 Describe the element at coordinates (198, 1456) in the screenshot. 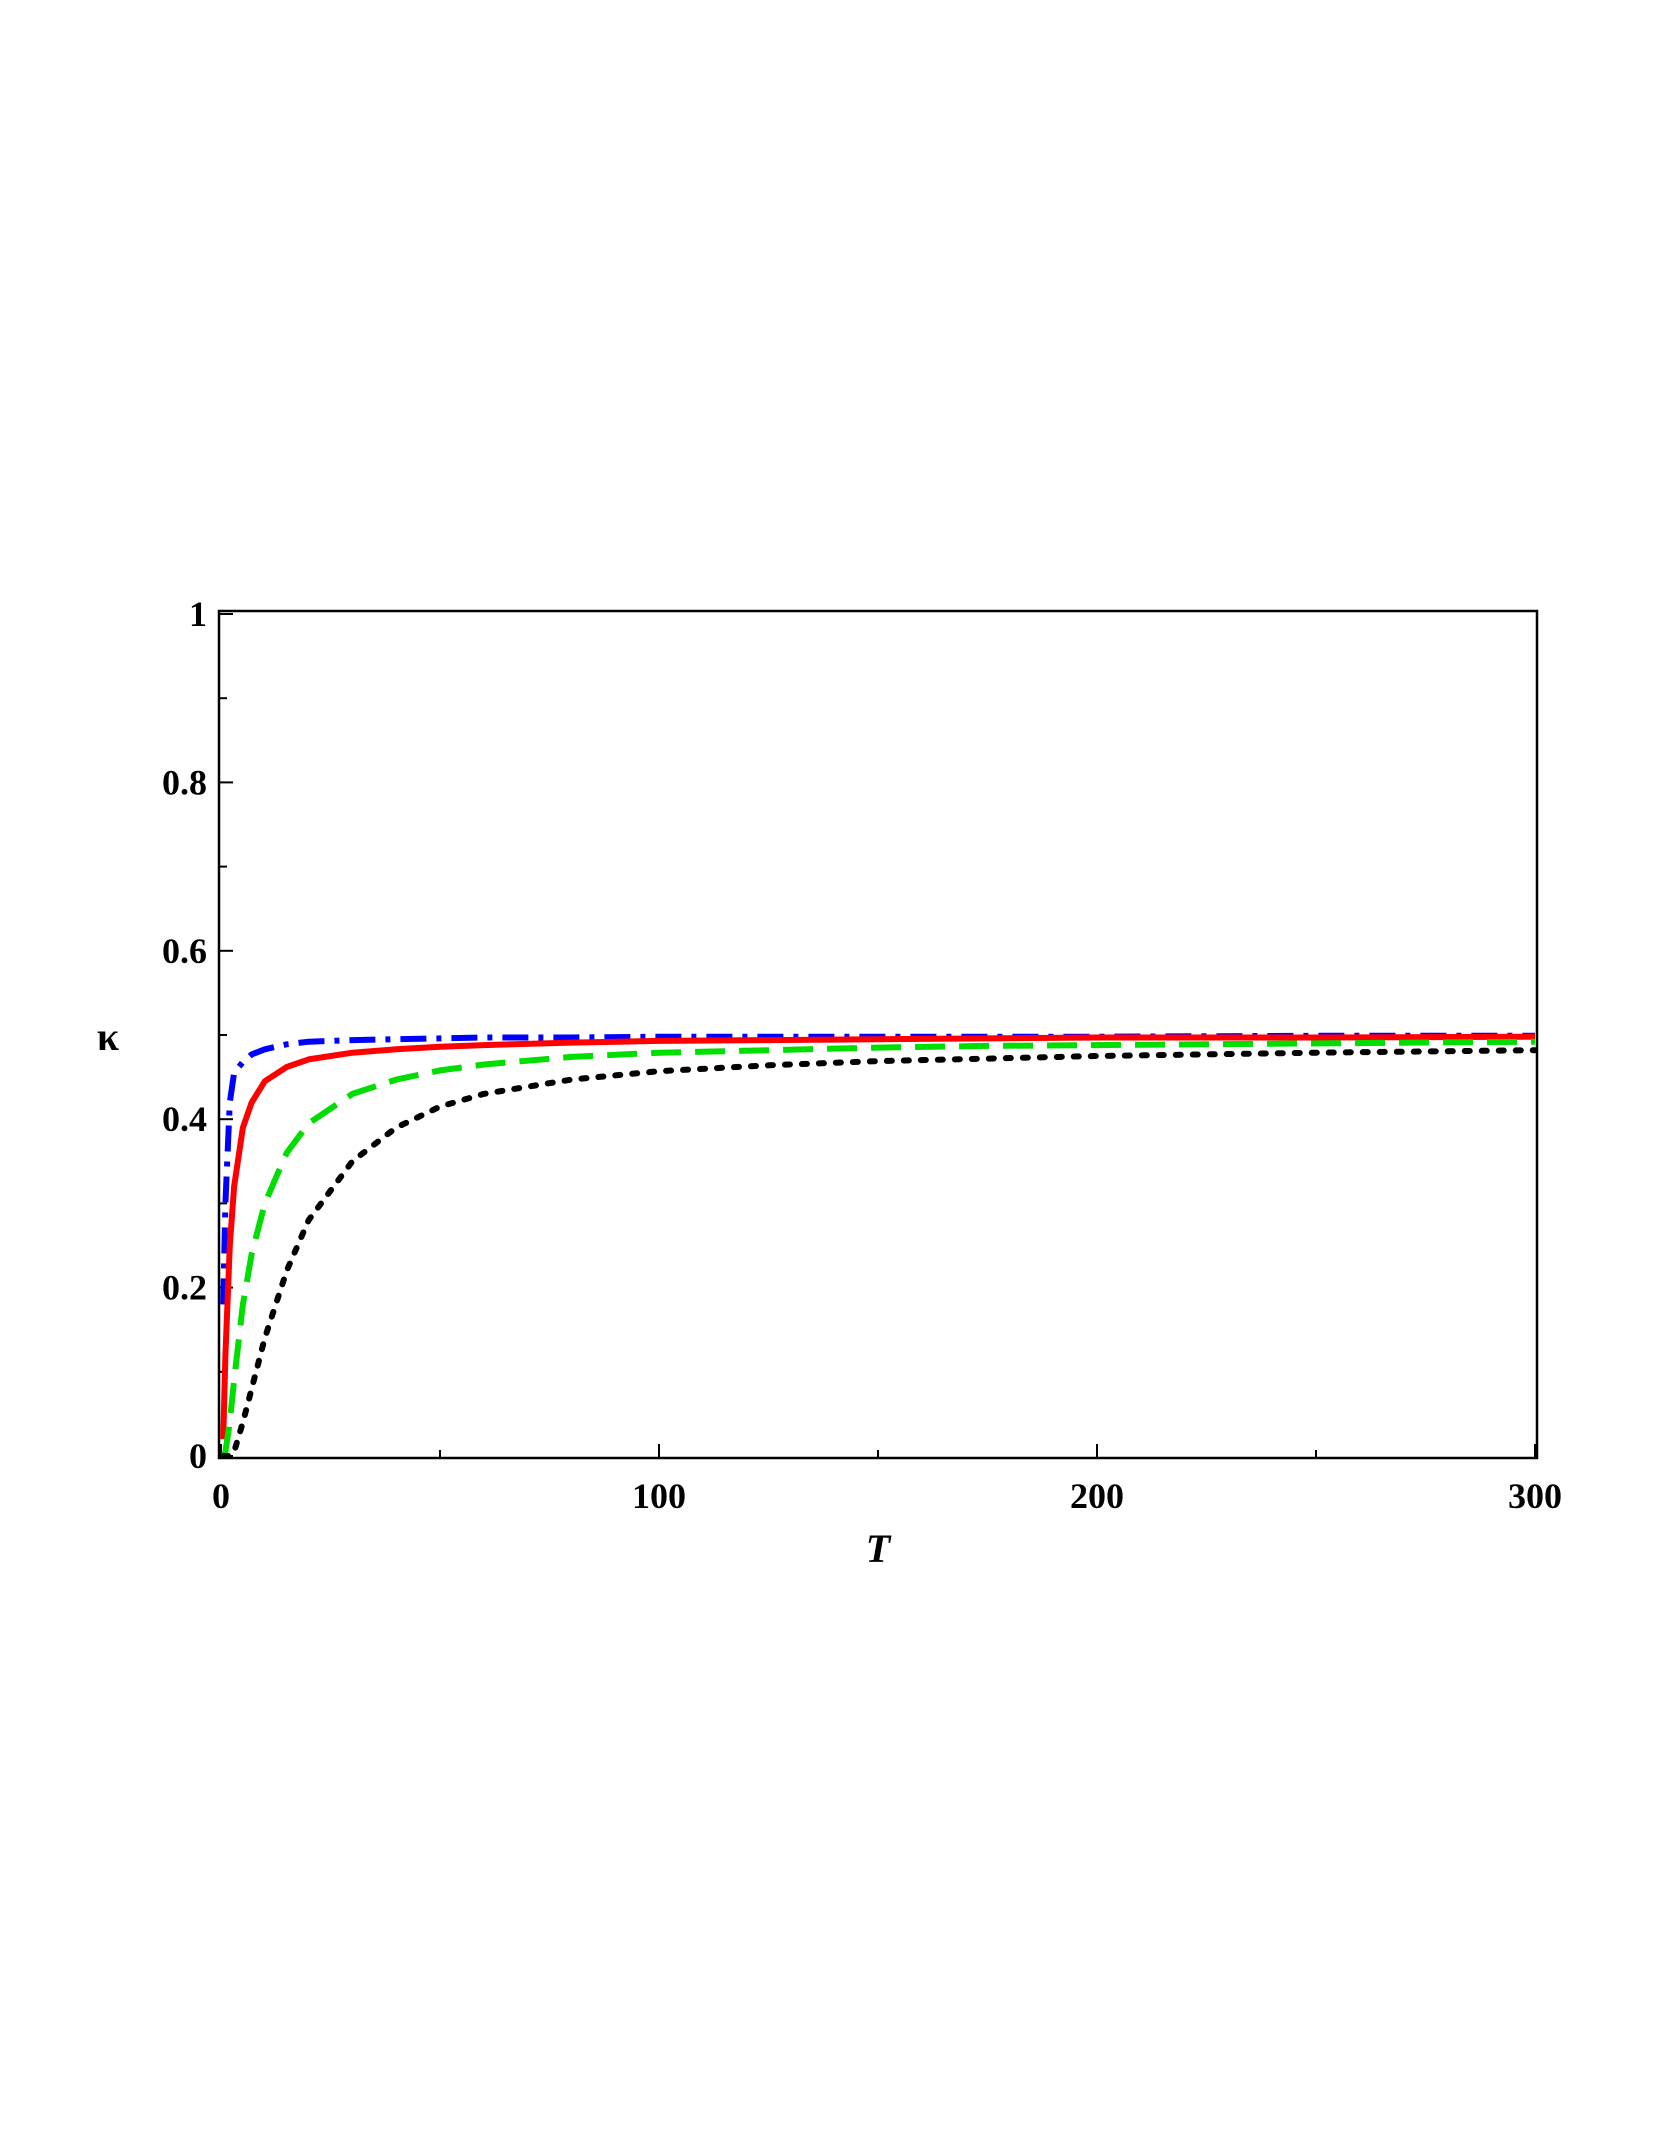

I see `y-tick-label: 0` at that location.